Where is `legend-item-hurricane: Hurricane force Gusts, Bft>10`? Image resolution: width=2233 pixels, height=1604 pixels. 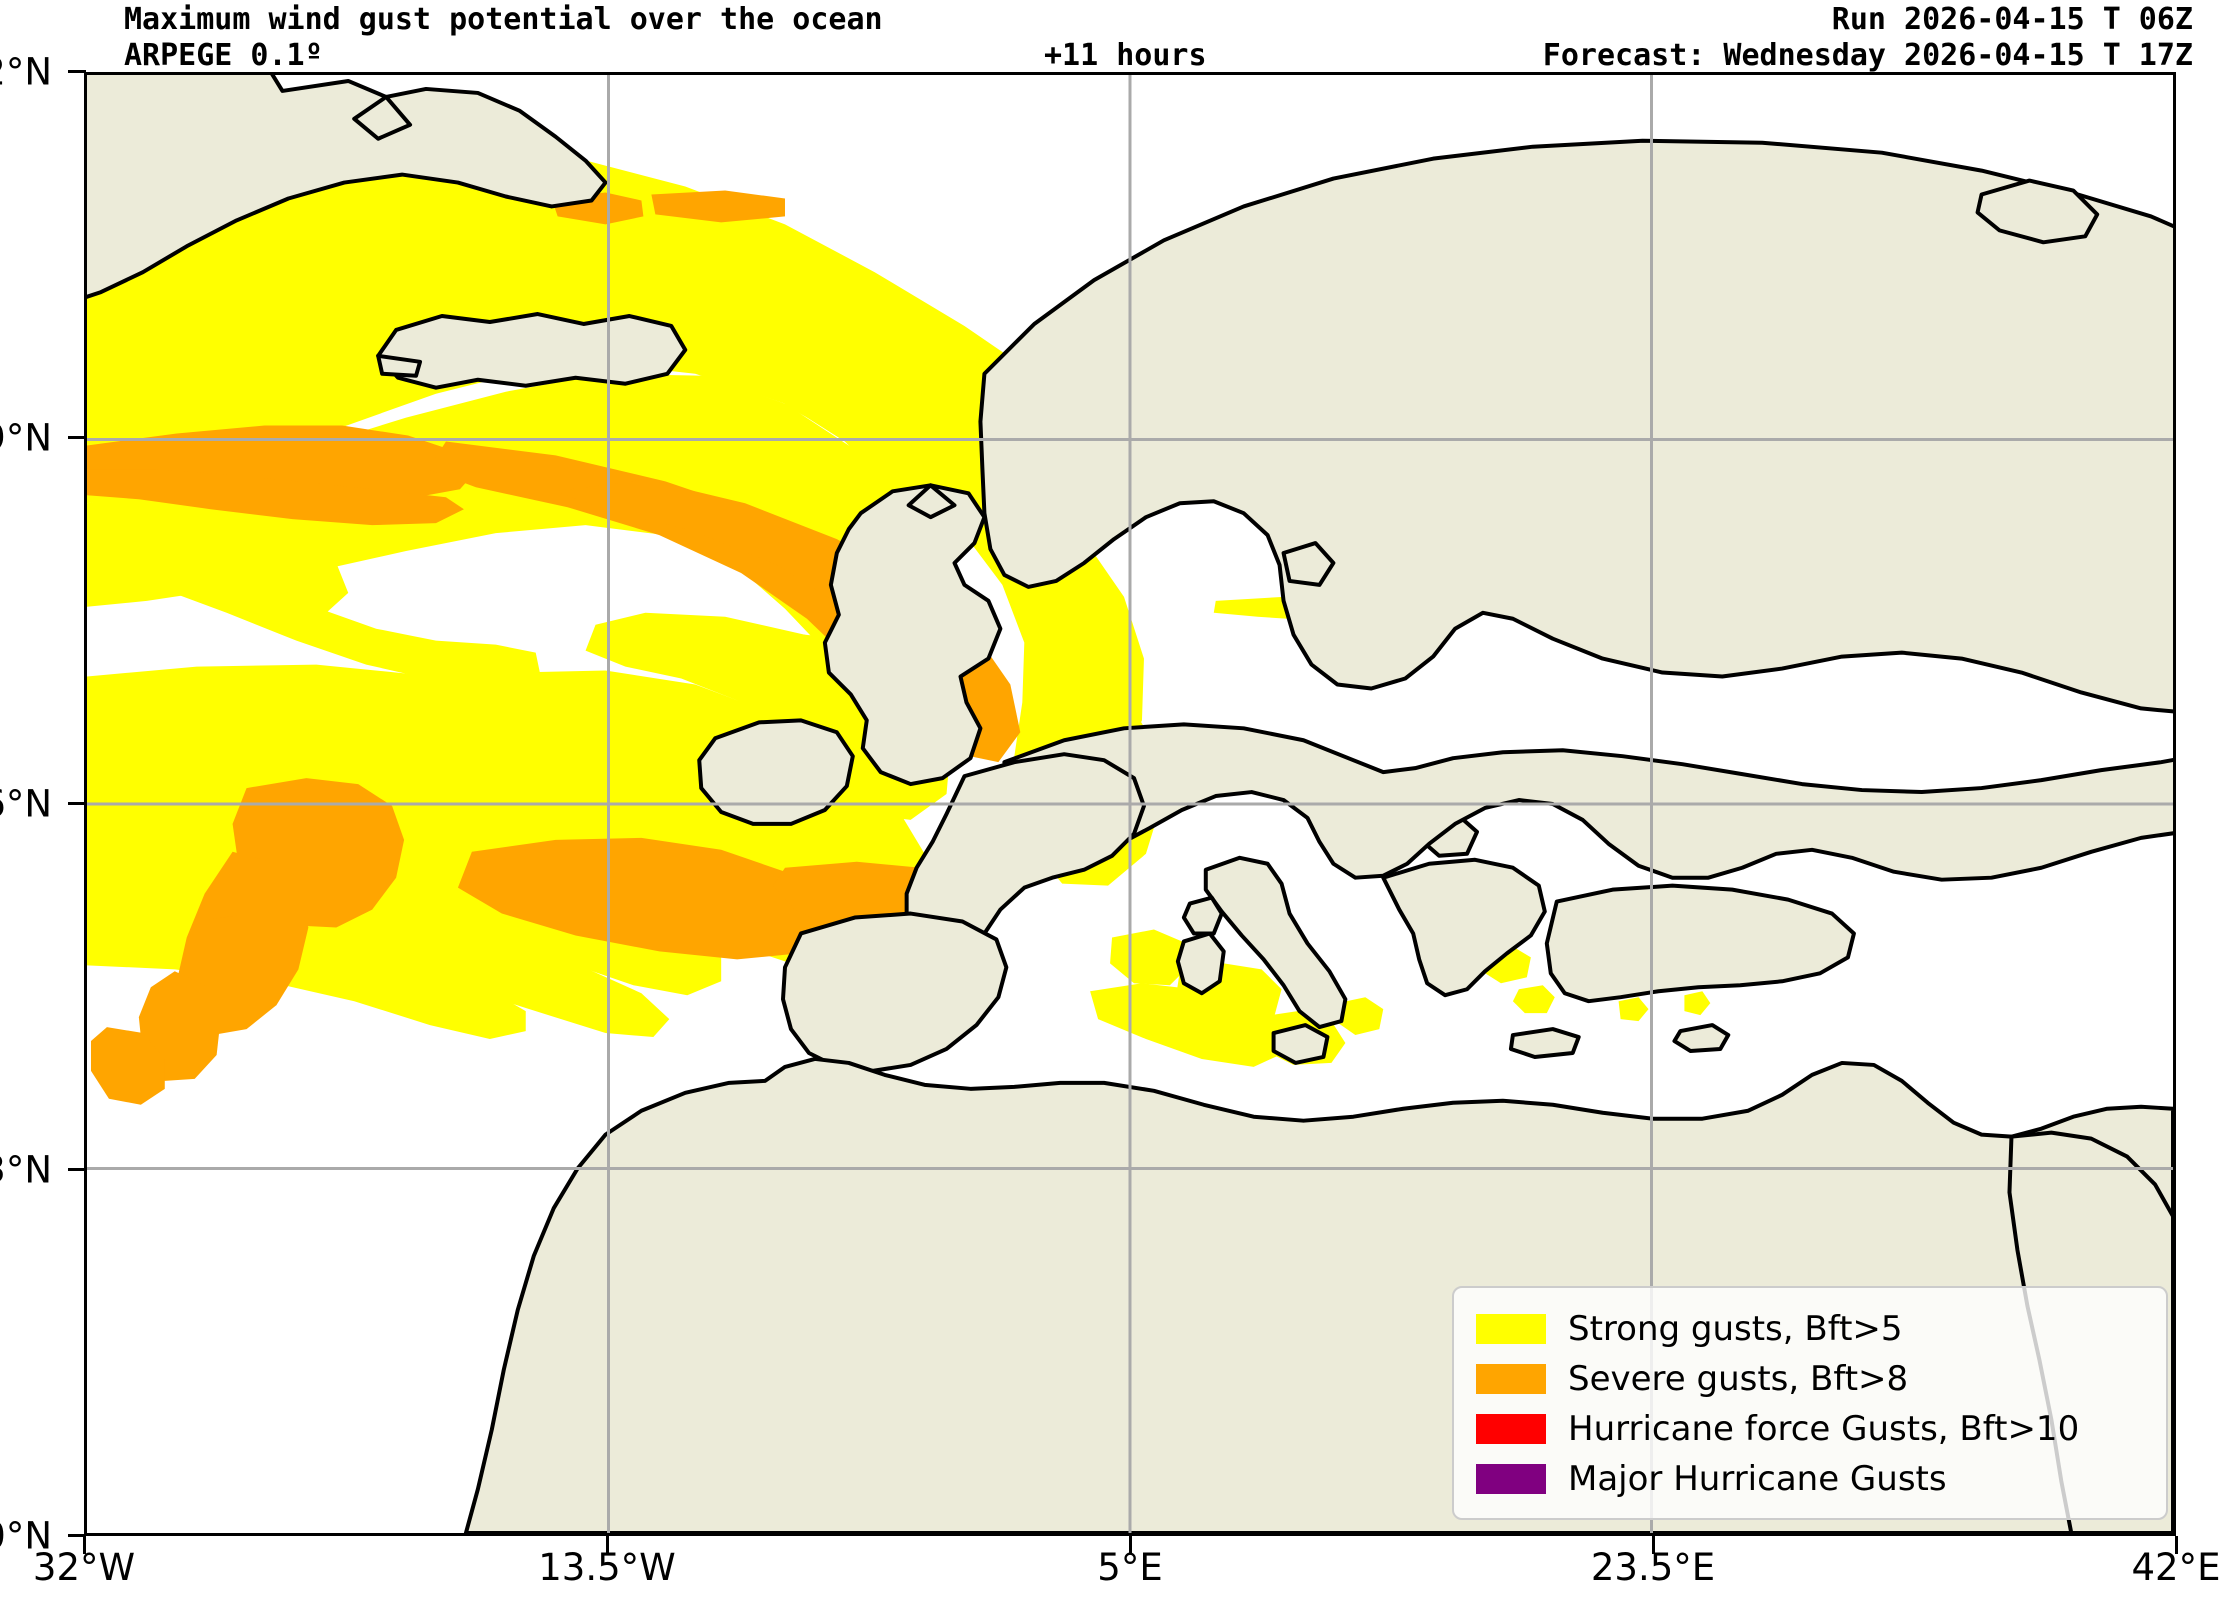 legend-item-hurricane: Hurricane force Gusts, Bft>10 is located at coordinates (1811, 1429).